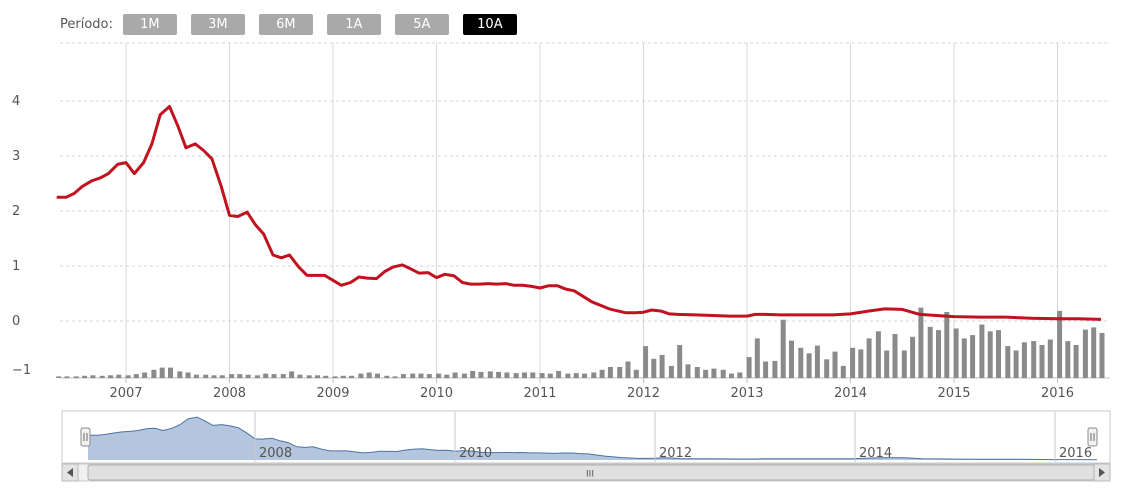  I want to click on navigator-line, so click(593, 438).